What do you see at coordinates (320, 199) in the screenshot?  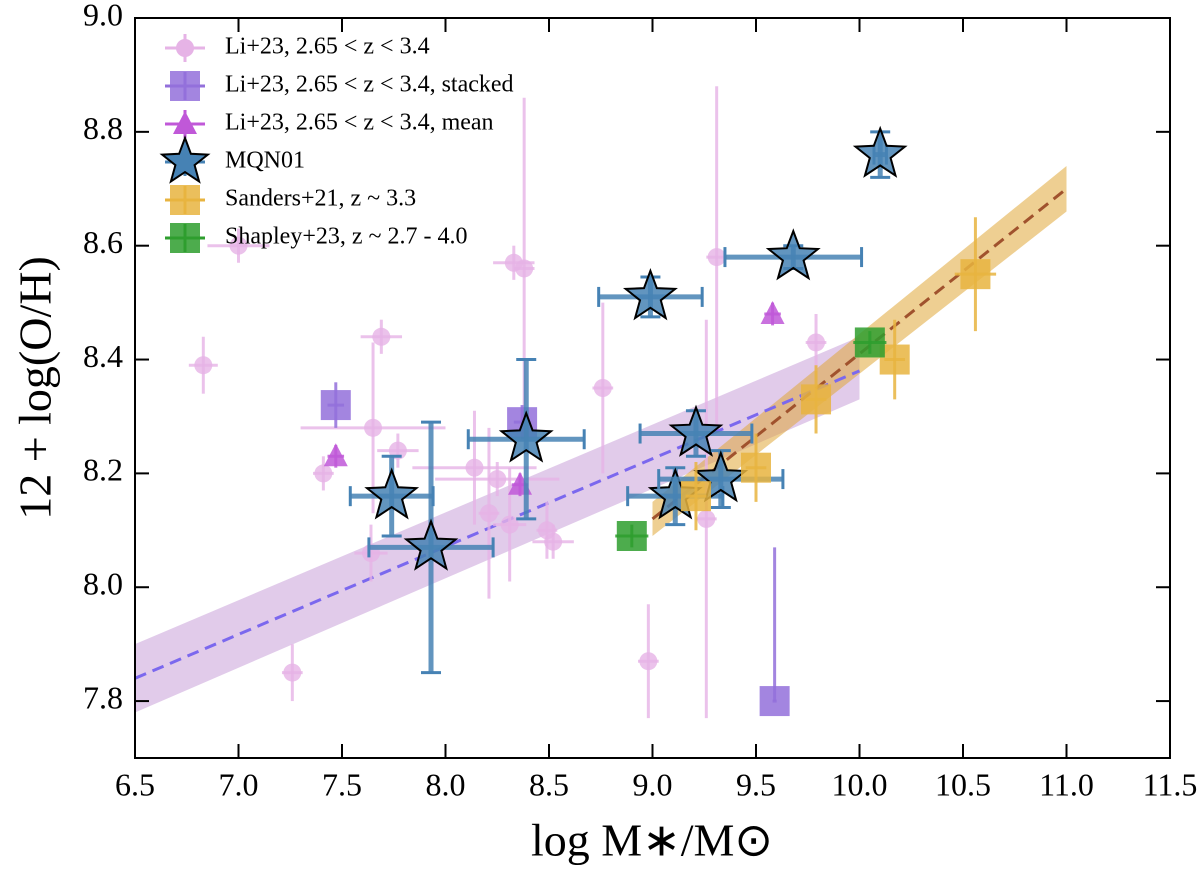 I see `legend-label: Sanders+21, z ~ 3.3` at bounding box center [320, 199].